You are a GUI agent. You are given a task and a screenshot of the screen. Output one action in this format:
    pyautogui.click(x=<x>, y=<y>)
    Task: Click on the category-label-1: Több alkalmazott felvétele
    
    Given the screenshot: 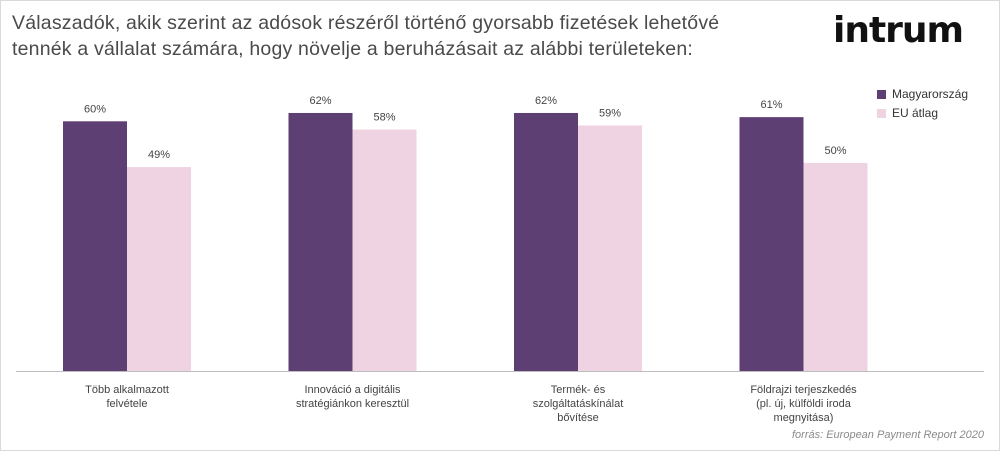 What is the action you would take?
    pyautogui.click(x=127, y=397)
    